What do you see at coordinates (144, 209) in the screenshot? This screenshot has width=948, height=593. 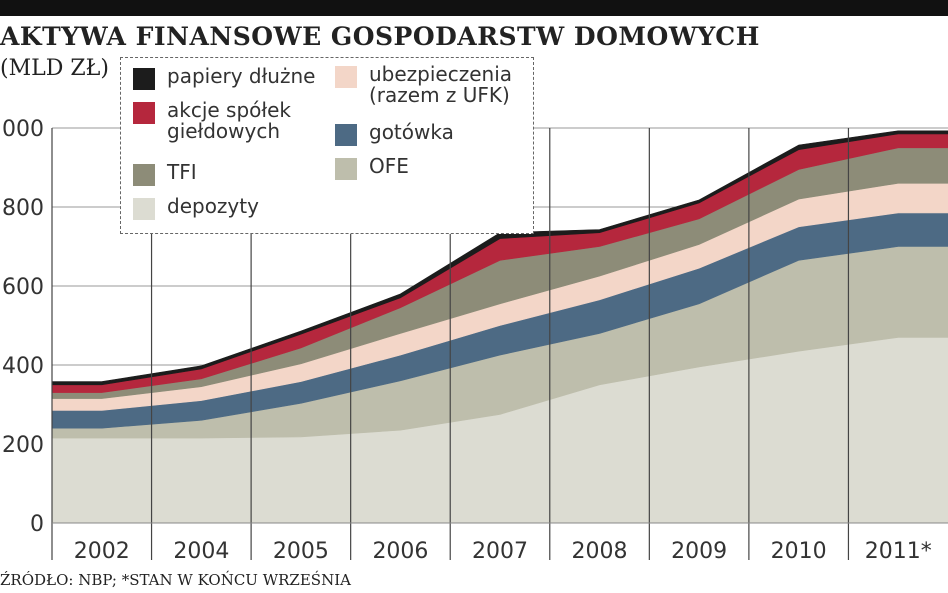 I see `legend-swatch-depozyty` at bounding box center [144, 209].